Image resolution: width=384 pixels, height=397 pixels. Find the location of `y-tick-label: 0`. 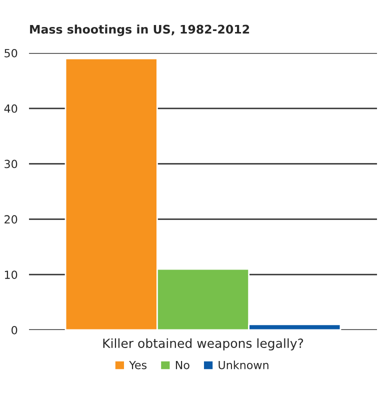

y-tick-label: 0 is located at coordinates (15, 330).